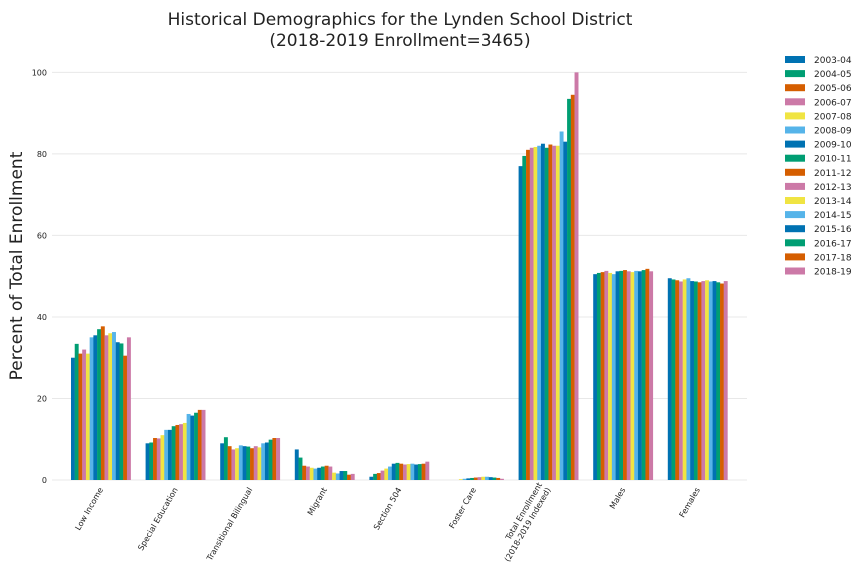 The width and height of the screenshot is (864, 581). I want to click on legend-label: 2007-08, so click(833, 117).